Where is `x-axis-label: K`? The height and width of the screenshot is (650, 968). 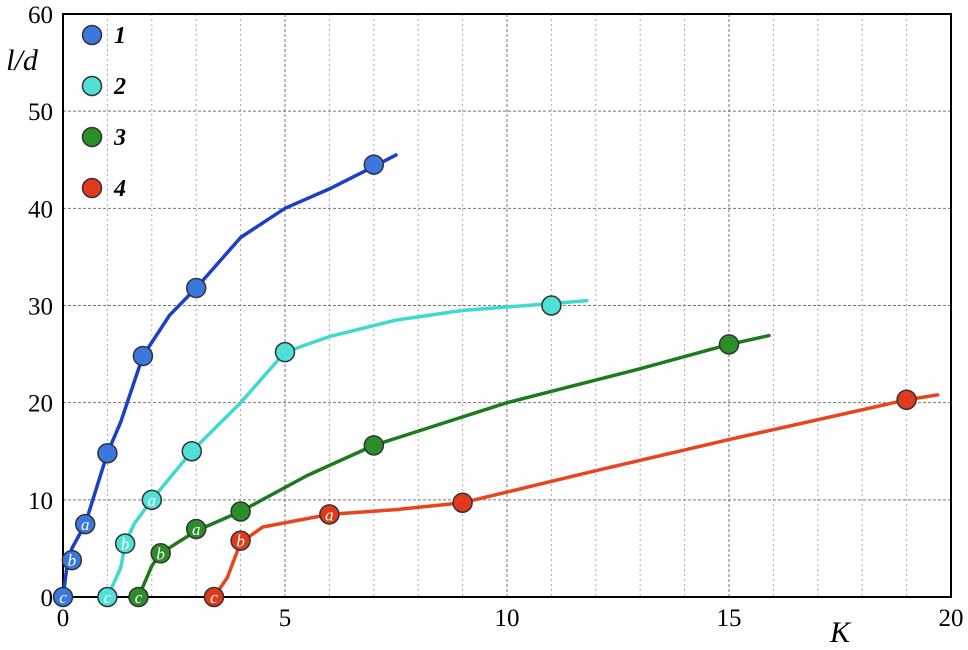 x-axis-label: K is located at coordinates (840, 632).